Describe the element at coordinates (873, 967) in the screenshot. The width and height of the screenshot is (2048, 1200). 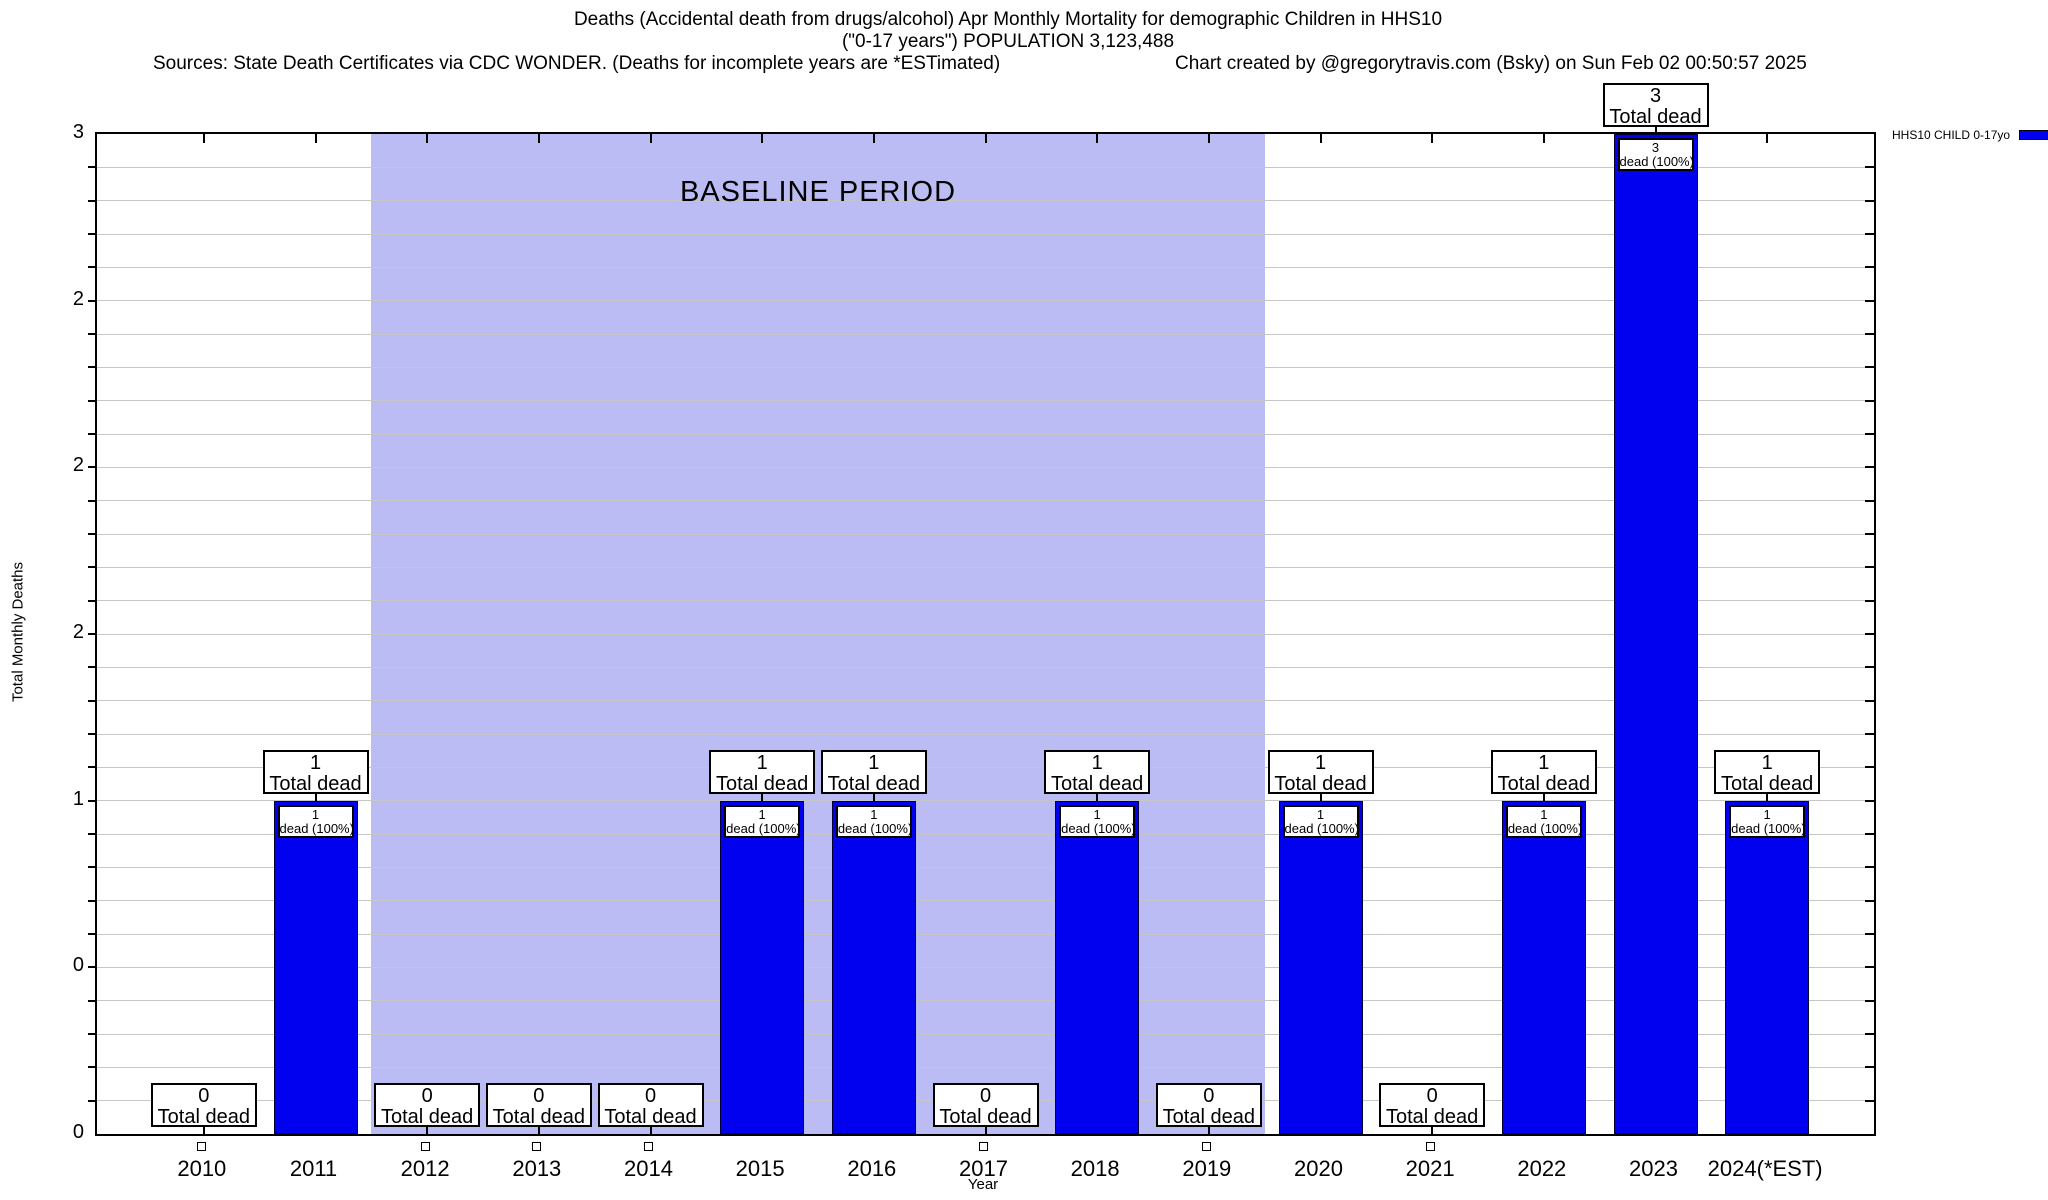
I see `bar-2016` at that location.